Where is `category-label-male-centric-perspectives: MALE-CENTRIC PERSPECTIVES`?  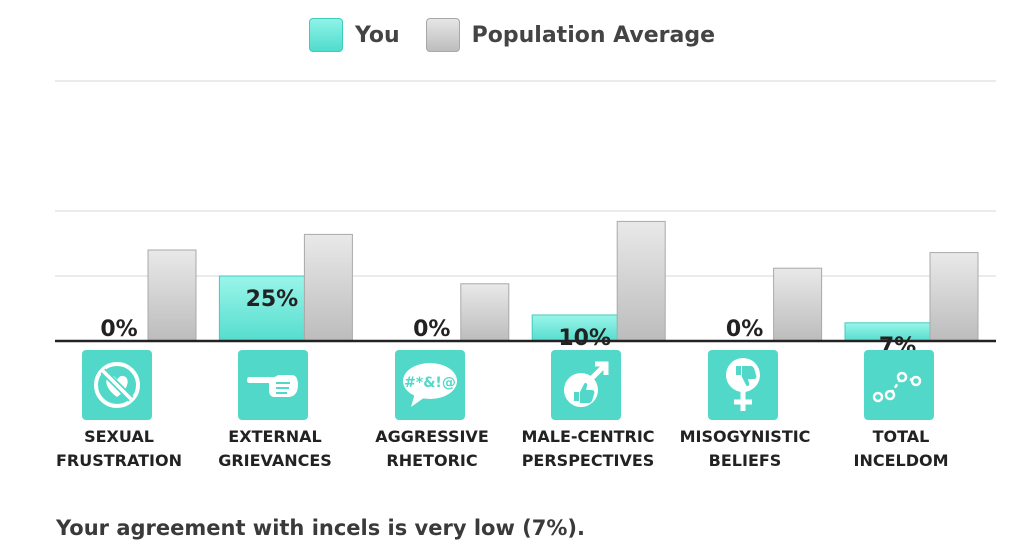 category-label-male-centric-perspectives: MALE-CENTRIC PERSPECTIVES is located at coordinates (588, 449).